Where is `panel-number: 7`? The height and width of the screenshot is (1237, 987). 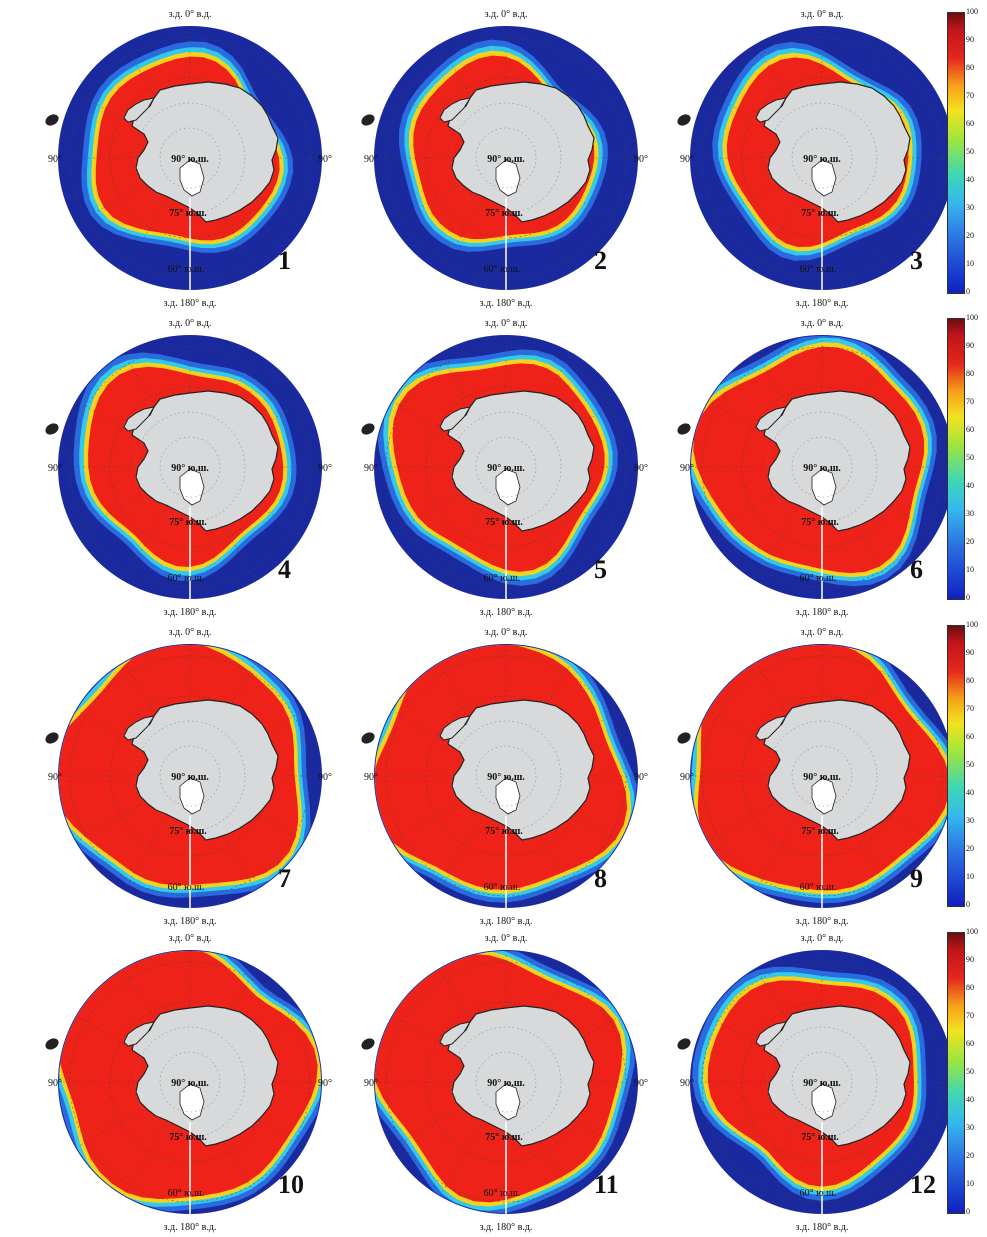
panel-number: 7 is located at coordinates (284, 878).